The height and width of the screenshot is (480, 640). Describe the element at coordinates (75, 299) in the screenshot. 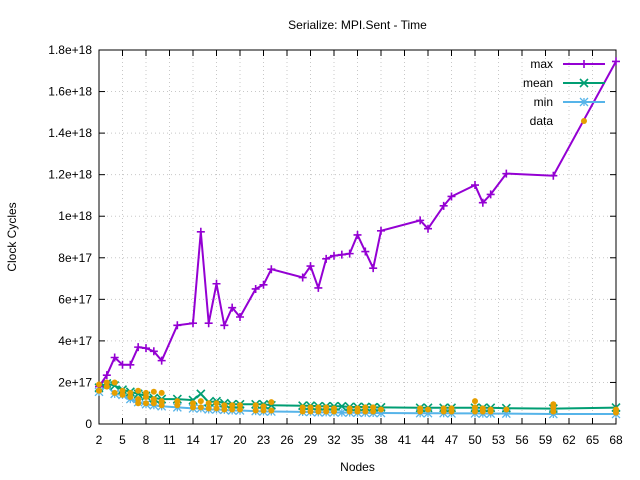

I see `y-tick-label: 6e+17` at that location.